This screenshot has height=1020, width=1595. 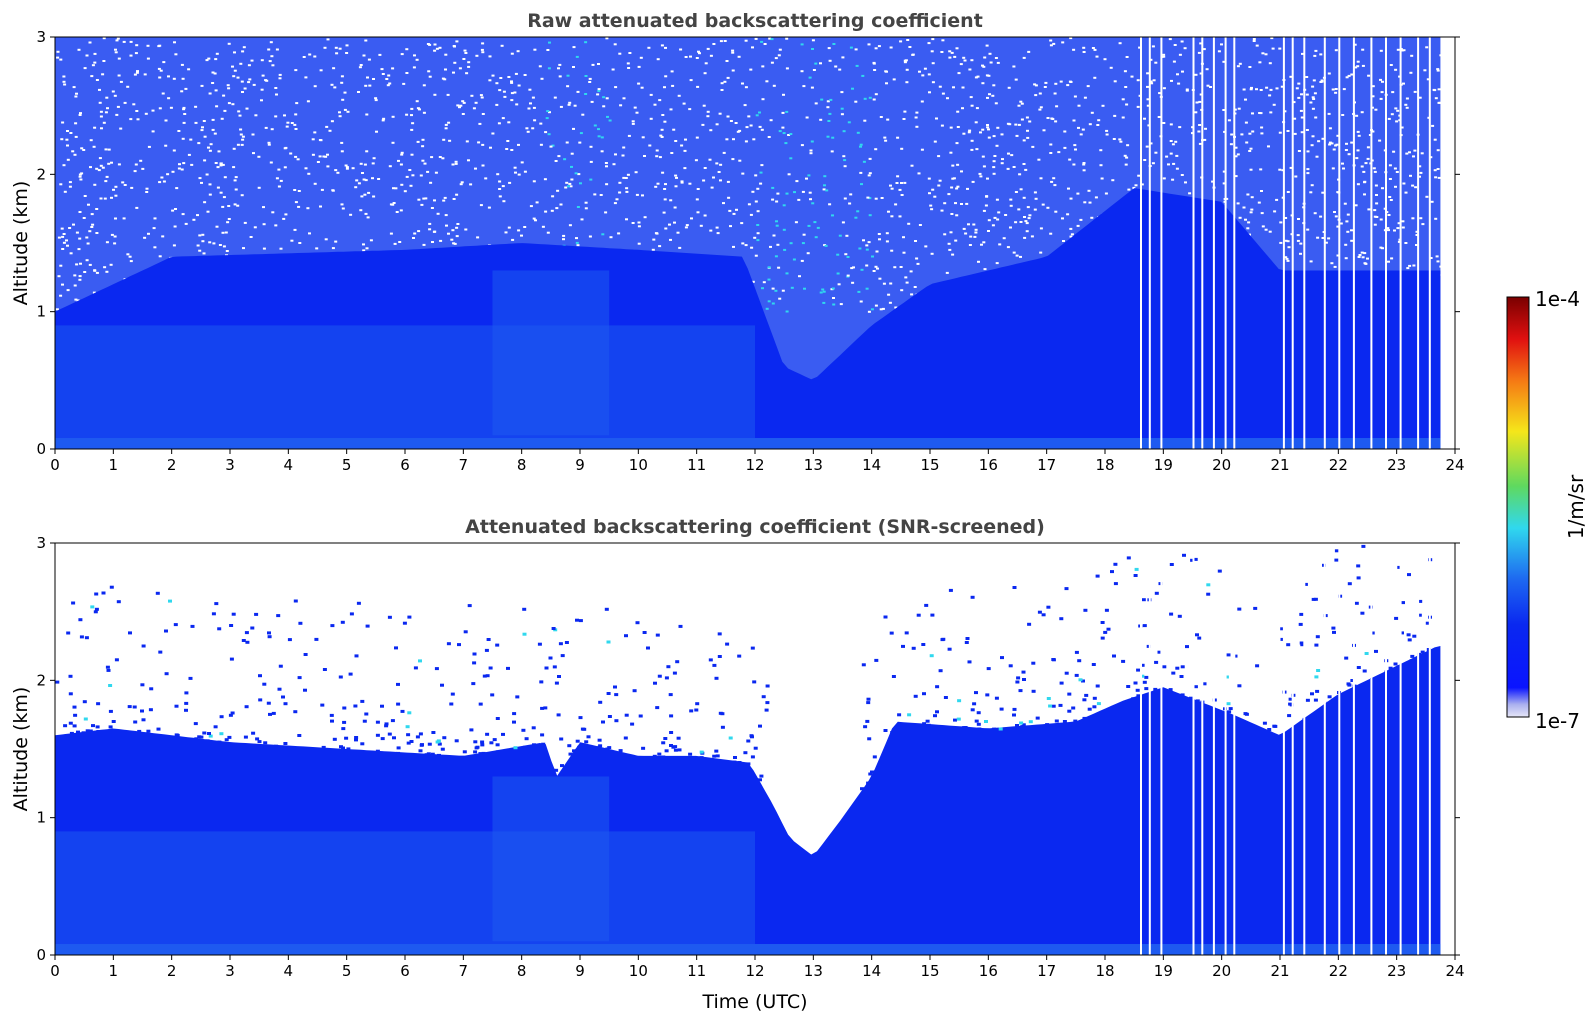 I want to click on x-tick-label: 3, so click(x=230, y=465).